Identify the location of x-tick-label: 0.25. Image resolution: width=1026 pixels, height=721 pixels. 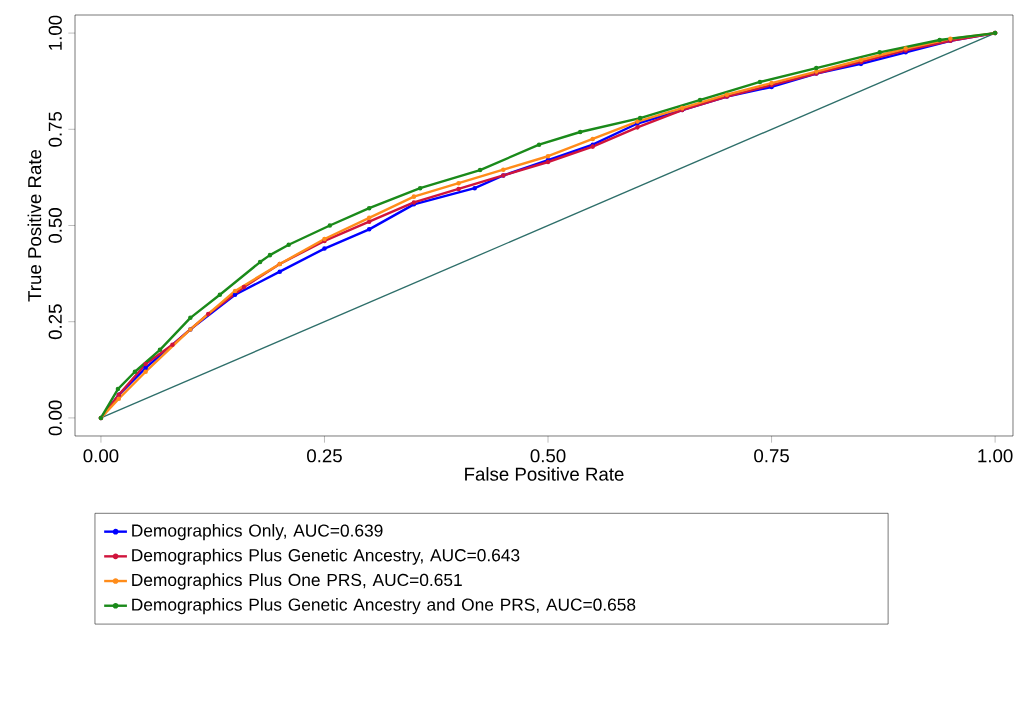
(324, 456).